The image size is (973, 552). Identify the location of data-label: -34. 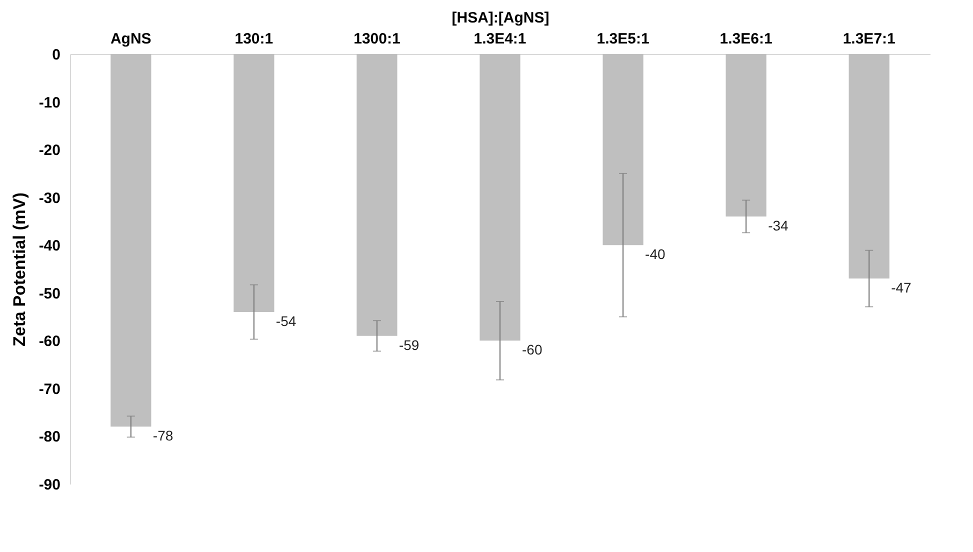
(778, 225).